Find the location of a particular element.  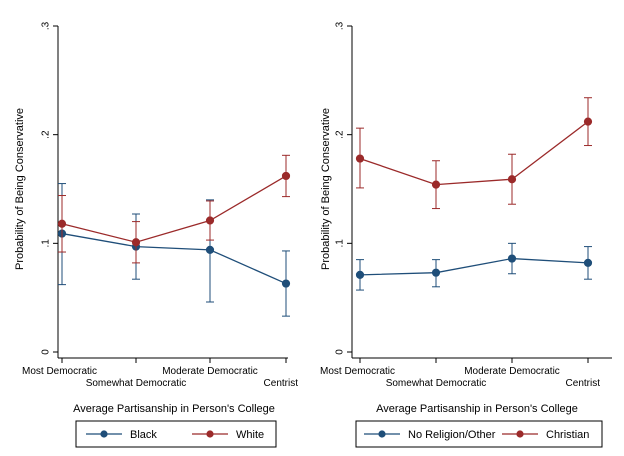

series-christian is located at coordinates (474, 153).